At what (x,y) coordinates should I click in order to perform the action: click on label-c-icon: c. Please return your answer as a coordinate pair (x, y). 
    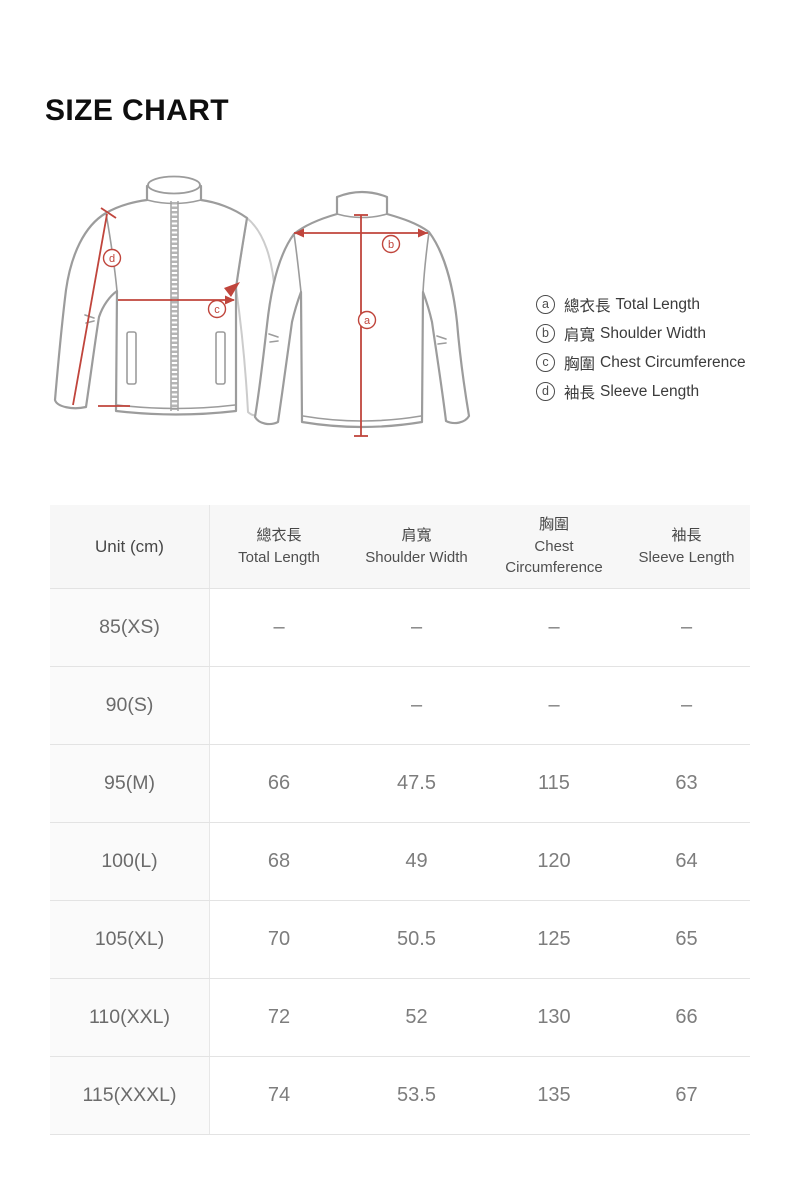
    Looking at the image, I should click on (217, 310).